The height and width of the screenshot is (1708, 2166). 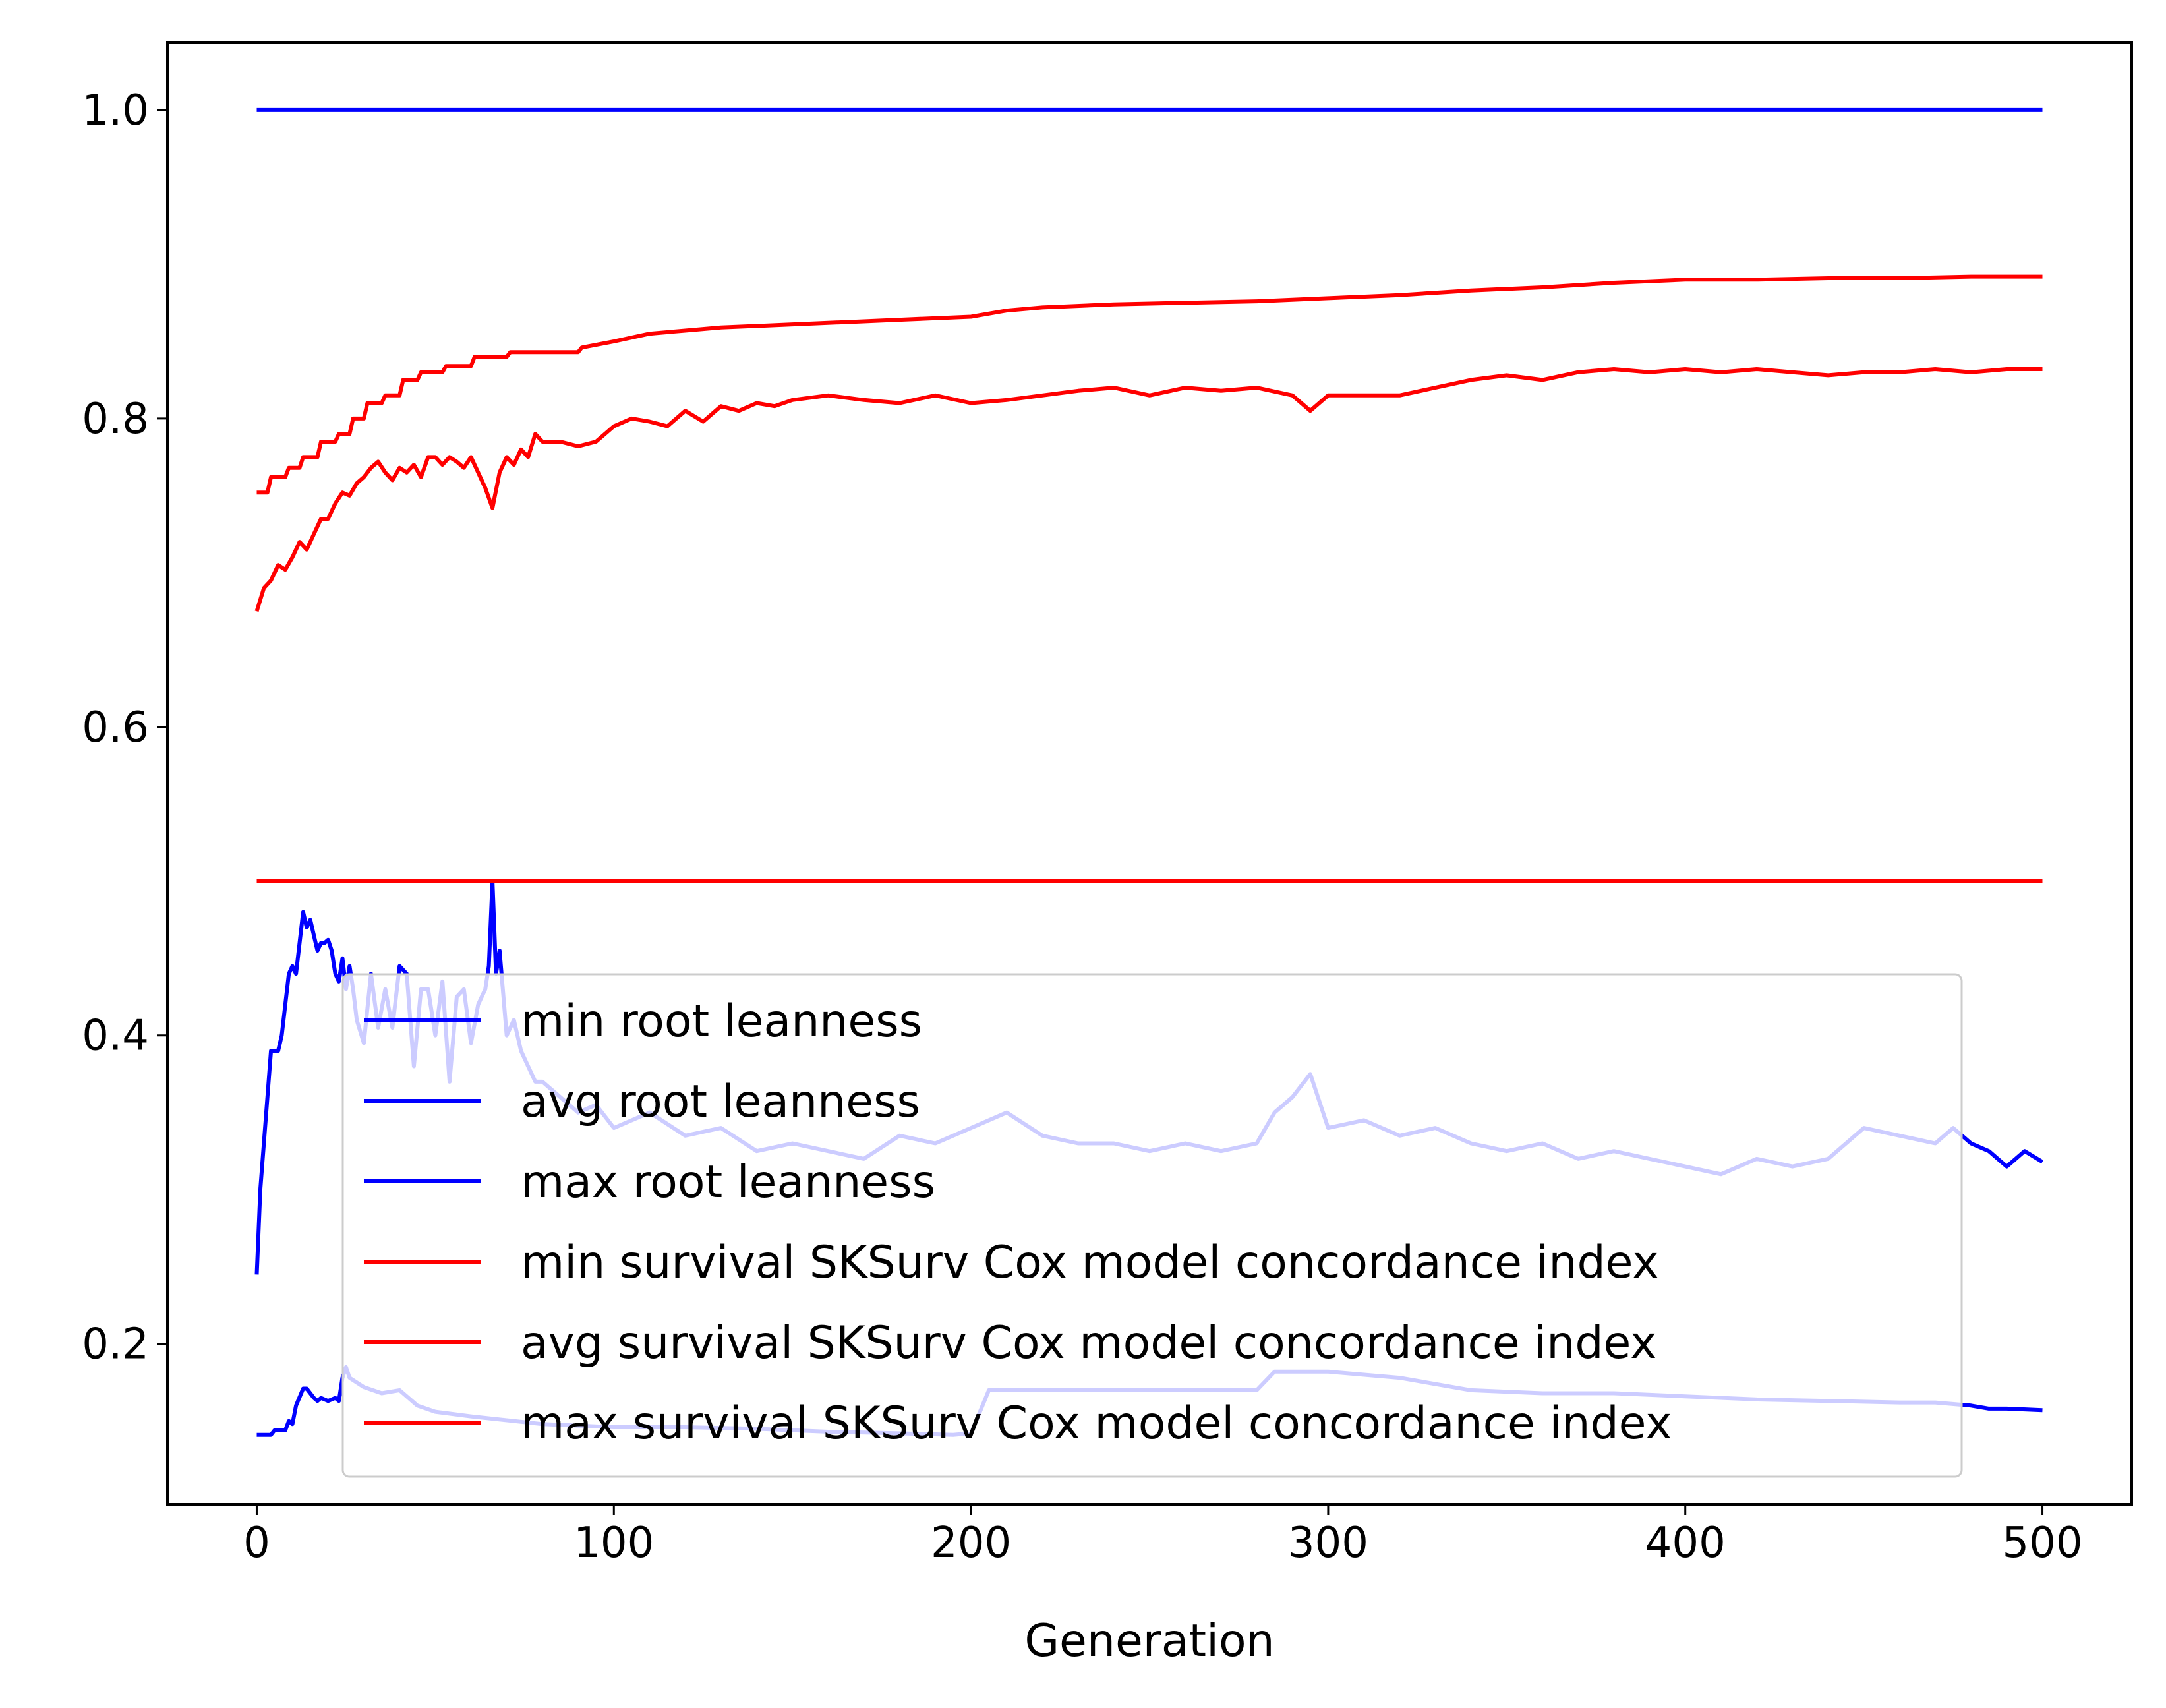 I want to click on legend-label: max root leanness, so click(x=728, y=1182).